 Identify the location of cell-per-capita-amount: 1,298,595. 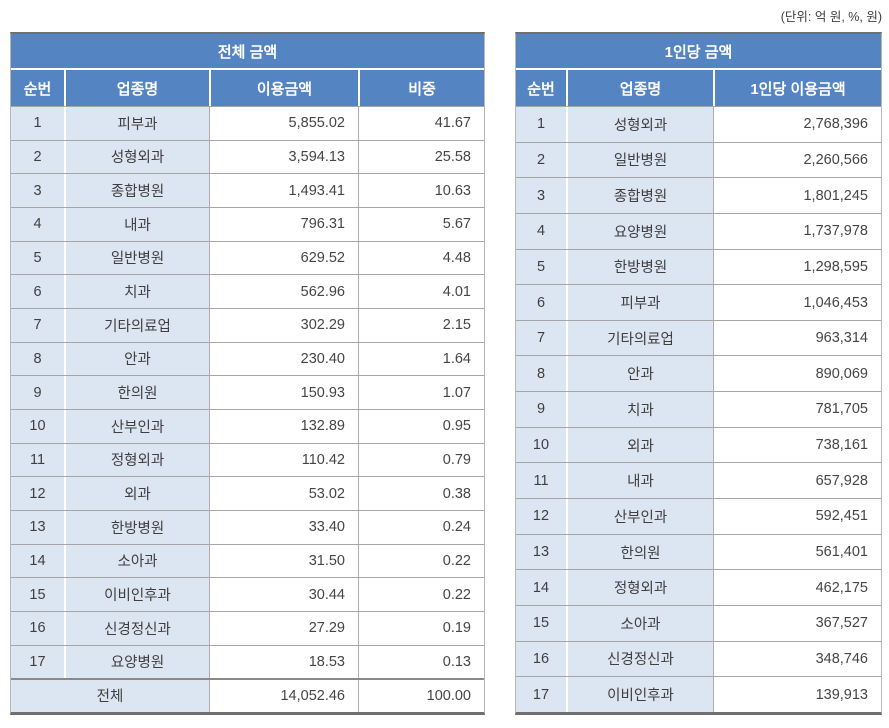
(797, 267).